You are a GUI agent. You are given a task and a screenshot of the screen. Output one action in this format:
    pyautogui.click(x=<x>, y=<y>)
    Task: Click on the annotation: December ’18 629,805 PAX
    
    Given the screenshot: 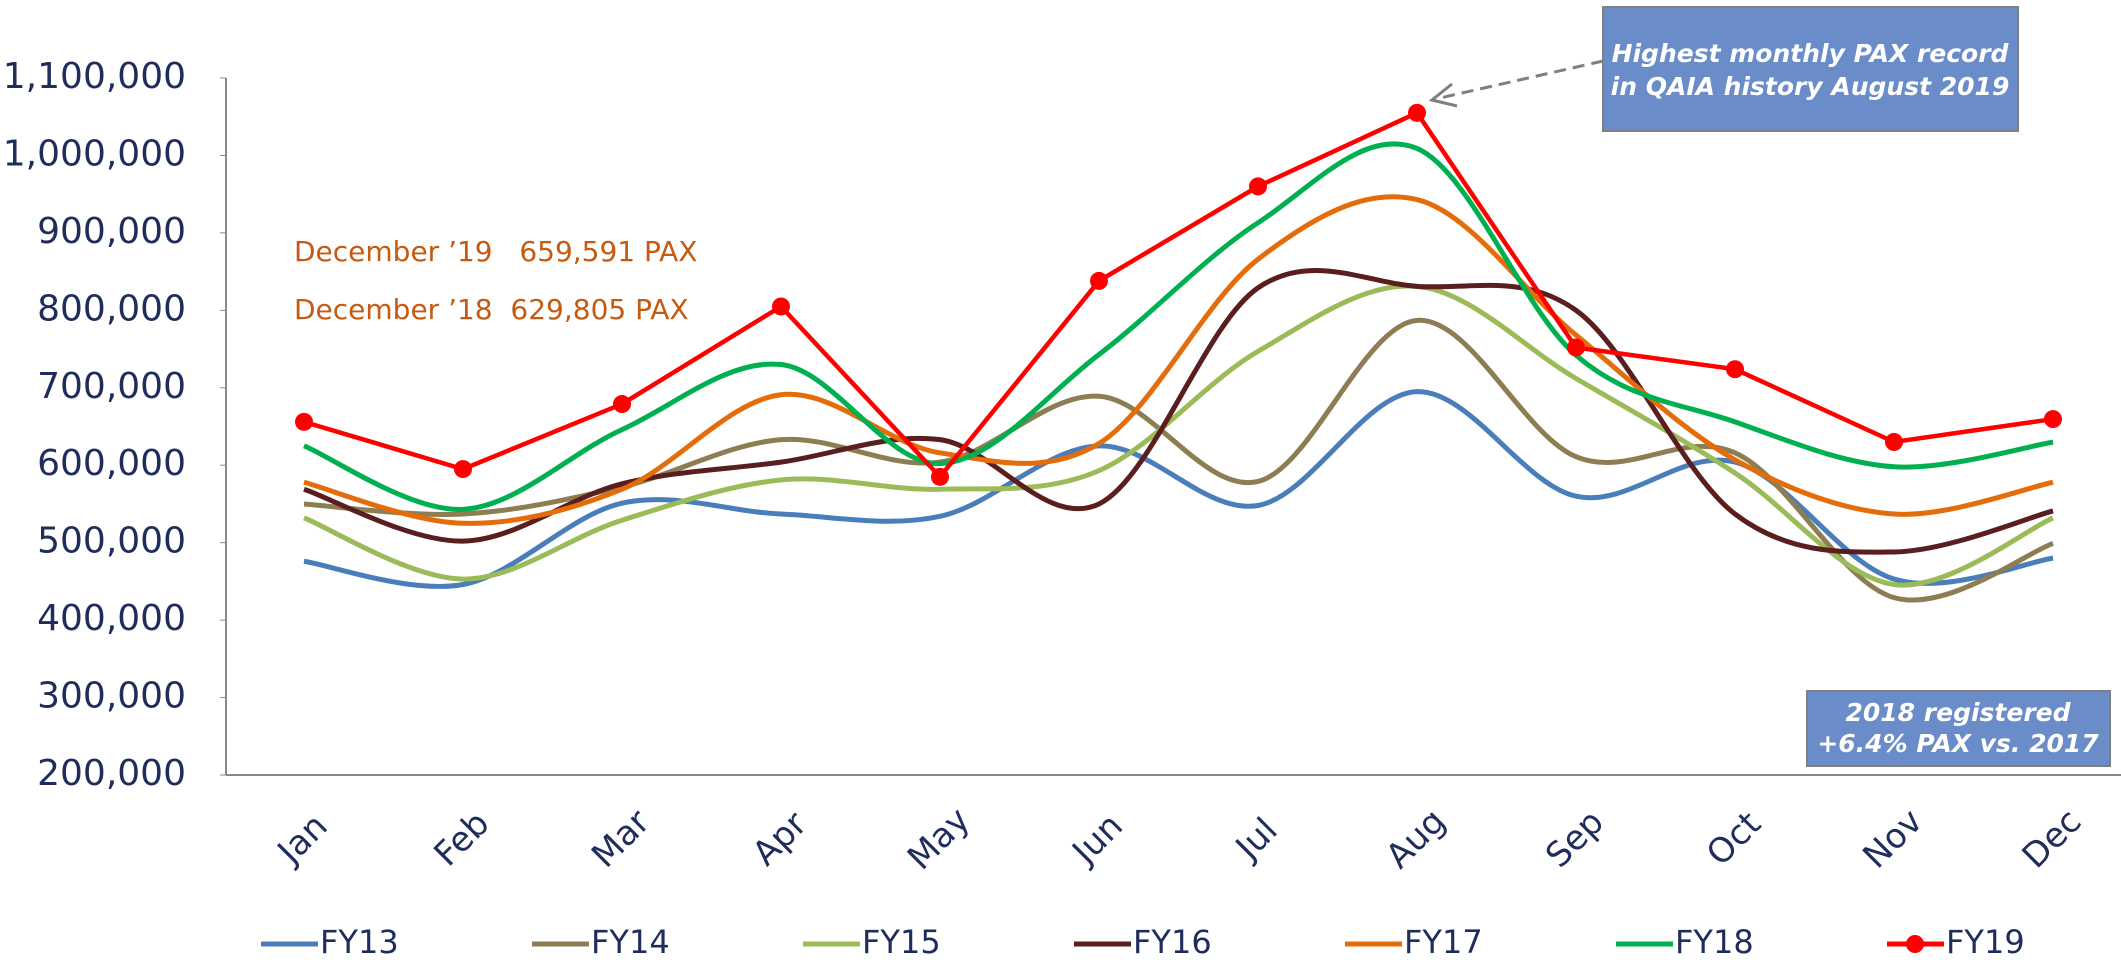 What is the action you would take?
    pyautogui.click(x=491, y=309)
    